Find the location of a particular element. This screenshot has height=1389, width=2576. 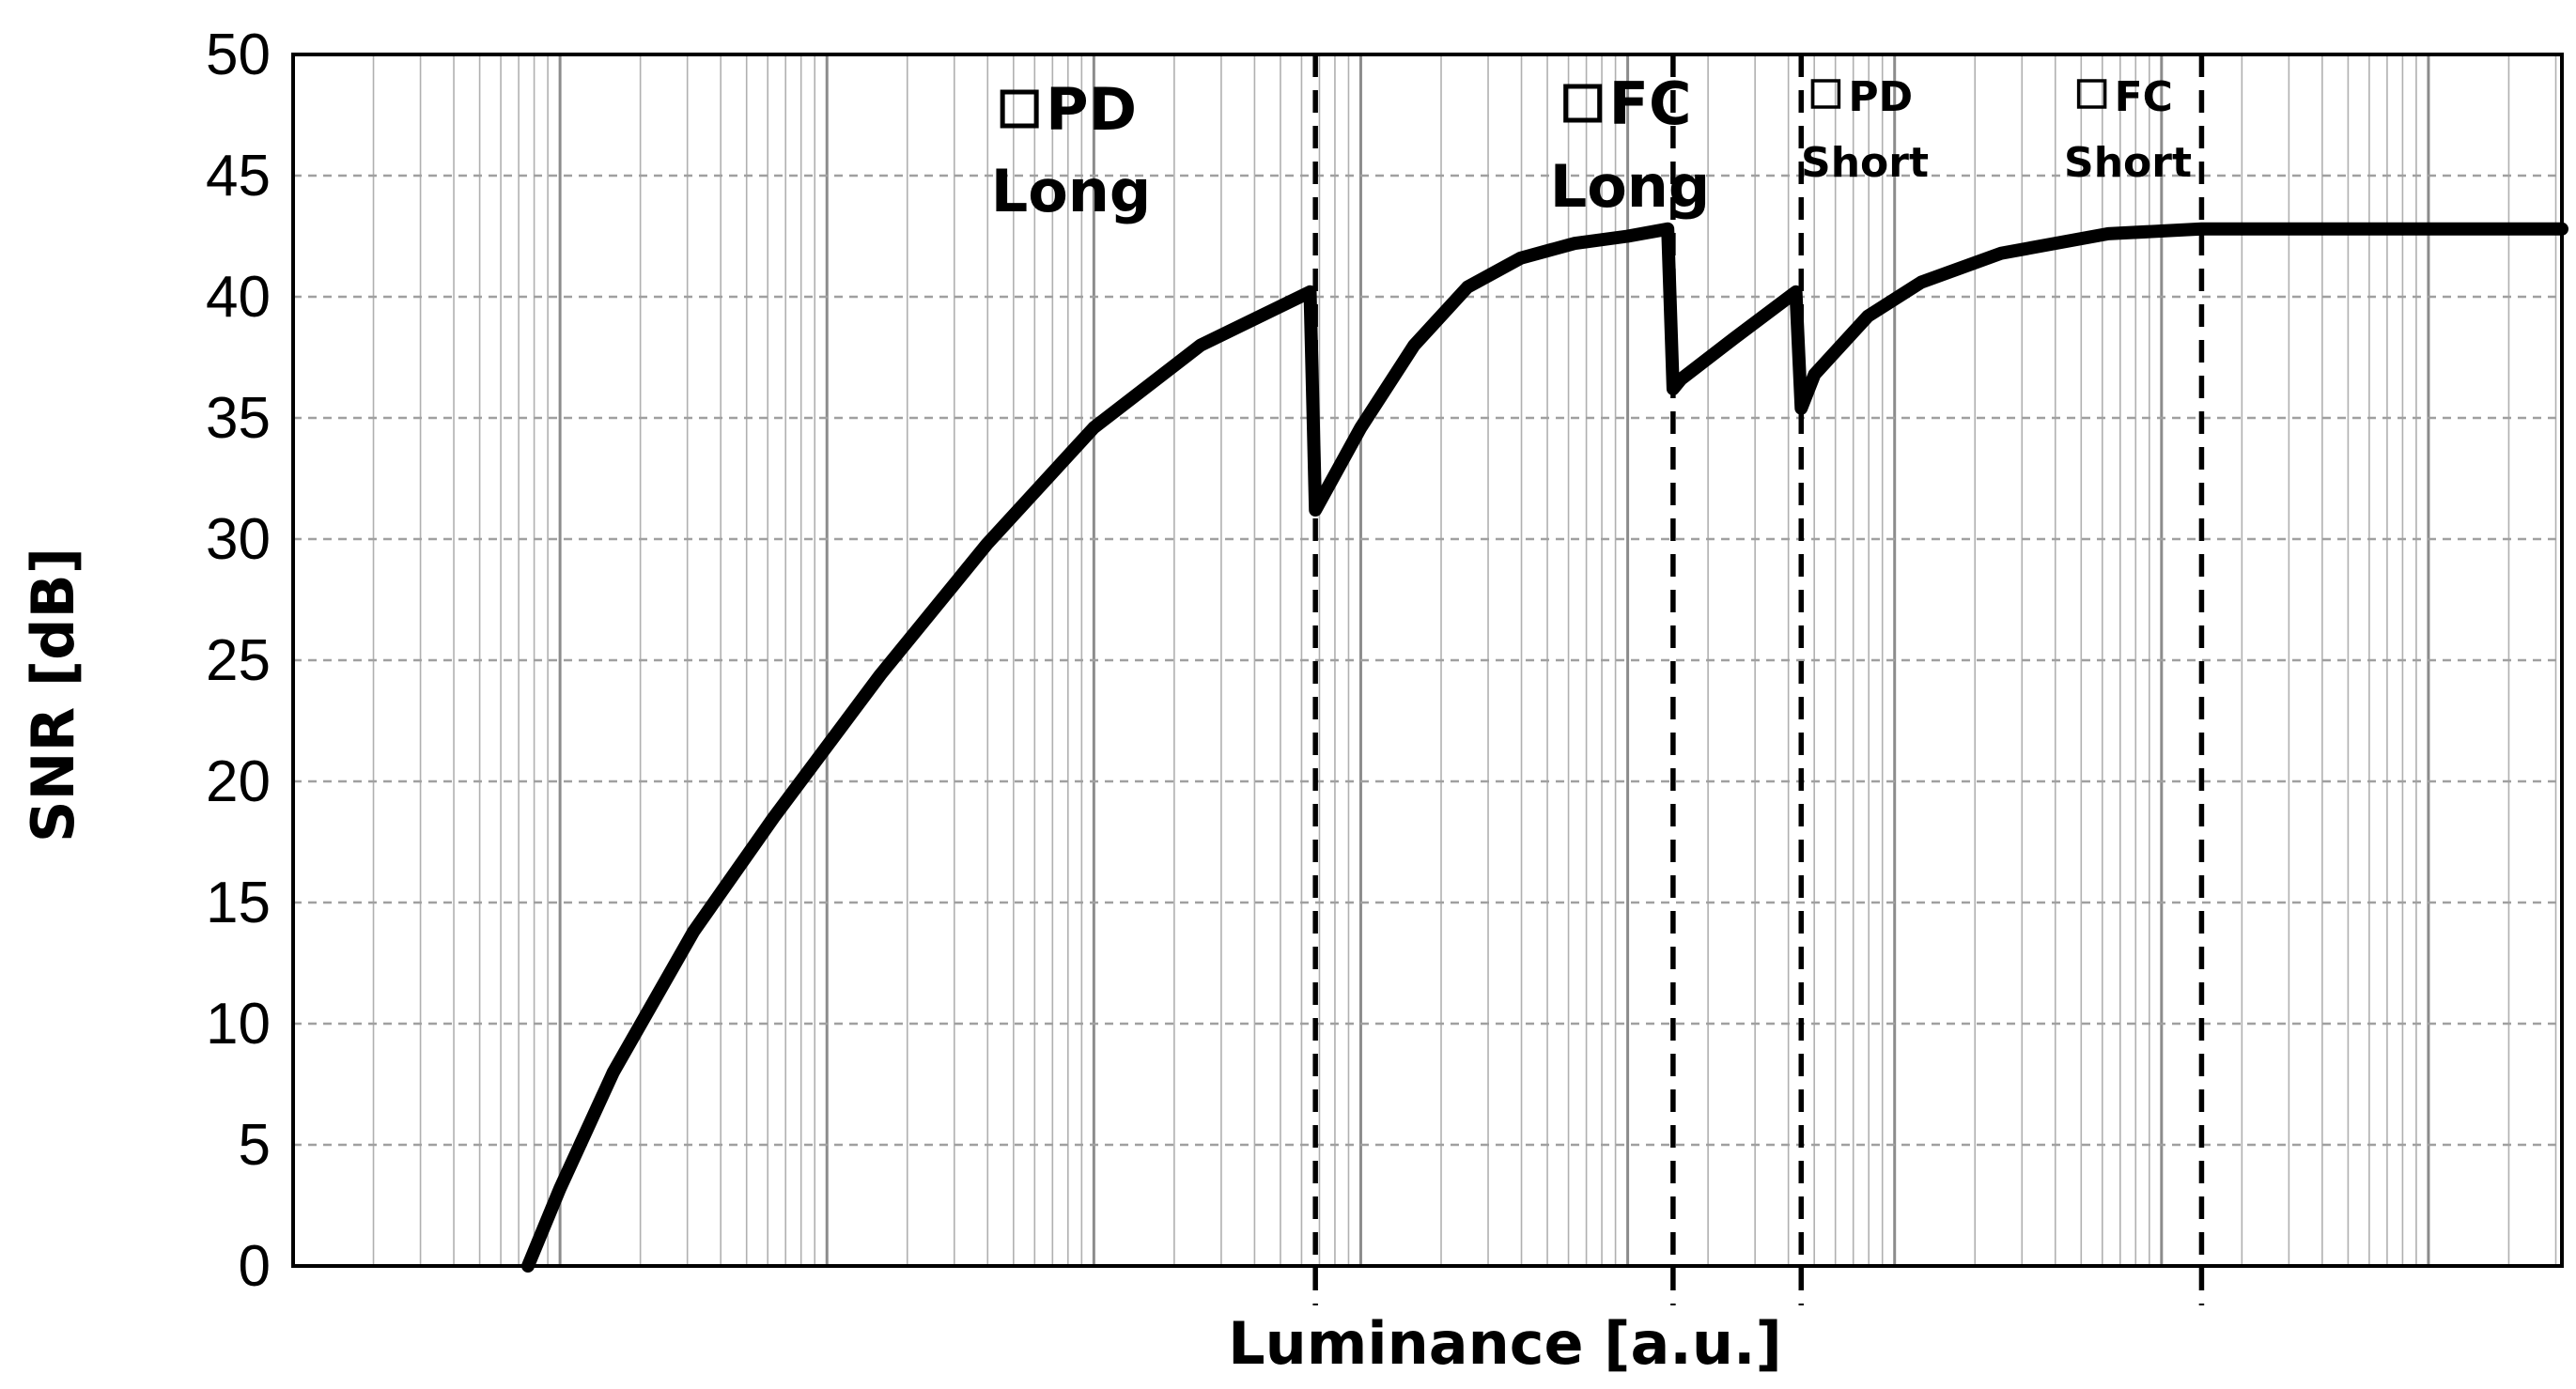

region-label: PD Short is located at coordinates (1865, 130).